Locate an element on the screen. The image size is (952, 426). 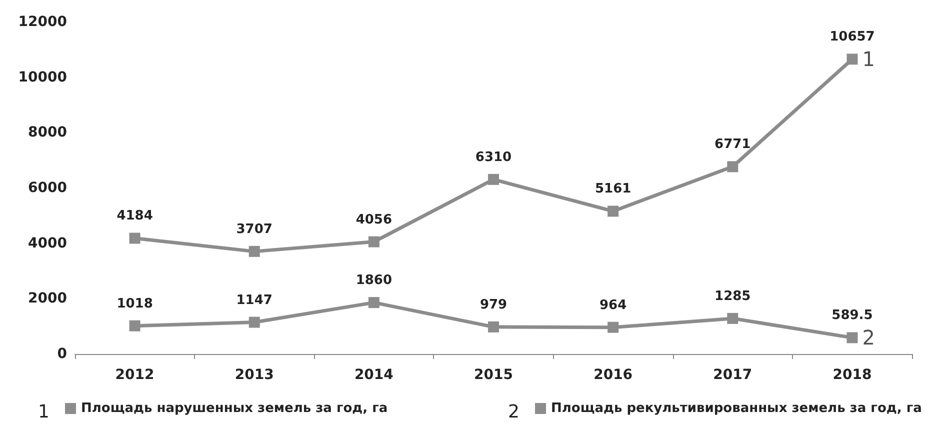
legend-label: Площадь рекультивированных земель за год, га is located at coordinates (736, 408).